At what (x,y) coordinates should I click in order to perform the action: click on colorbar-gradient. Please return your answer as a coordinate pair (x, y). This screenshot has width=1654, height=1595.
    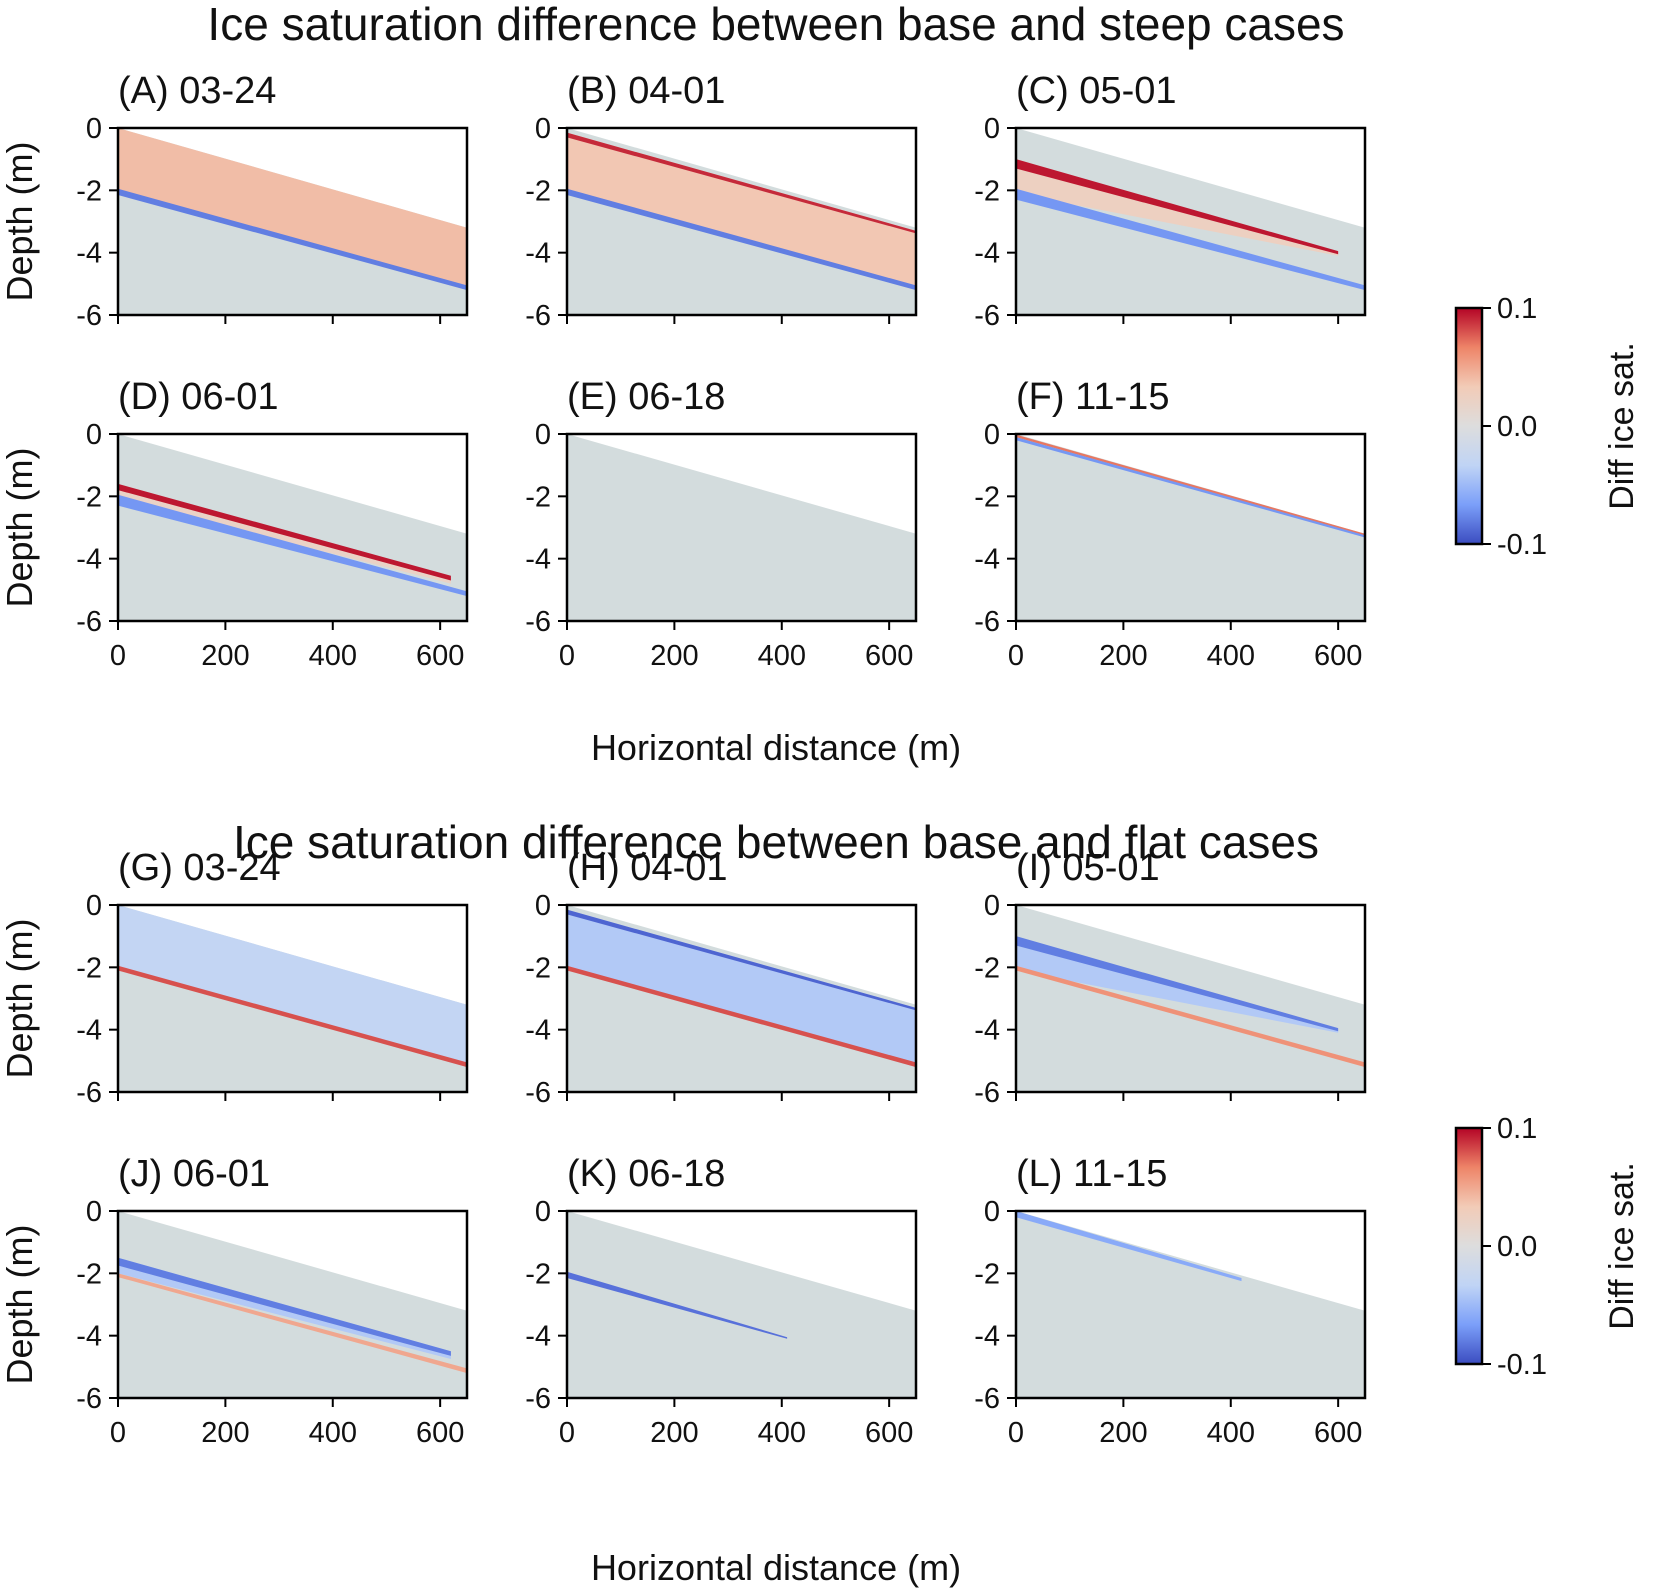
    Looking at the image, I should click on (1469, 426).